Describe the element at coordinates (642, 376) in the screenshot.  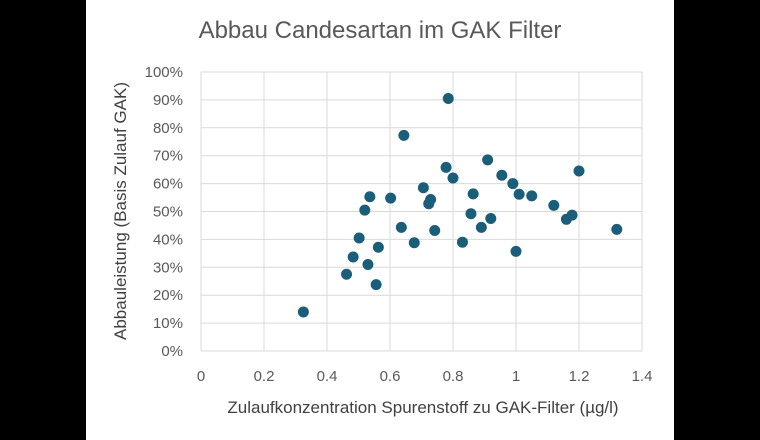
I see `x-tick-label: 1.4` at that location.